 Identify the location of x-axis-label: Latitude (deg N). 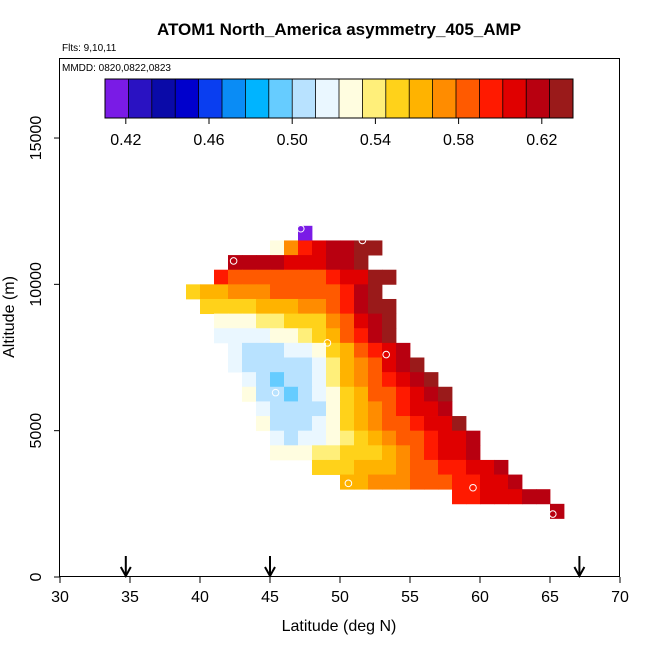
(339, 626).